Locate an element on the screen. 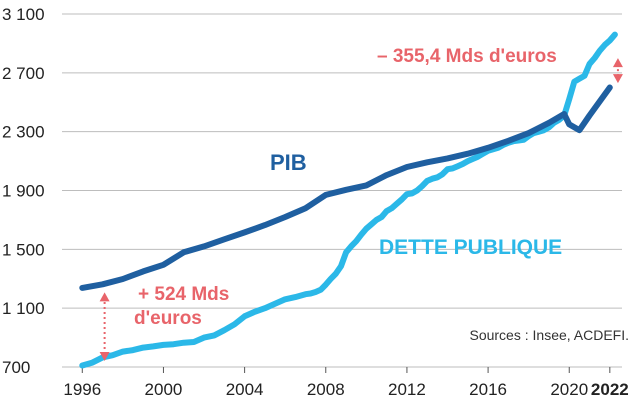 This screenshot has height=405, width=637. source-note: Sources : Insee, ACDEFI. is located at coordinates (549, 335).